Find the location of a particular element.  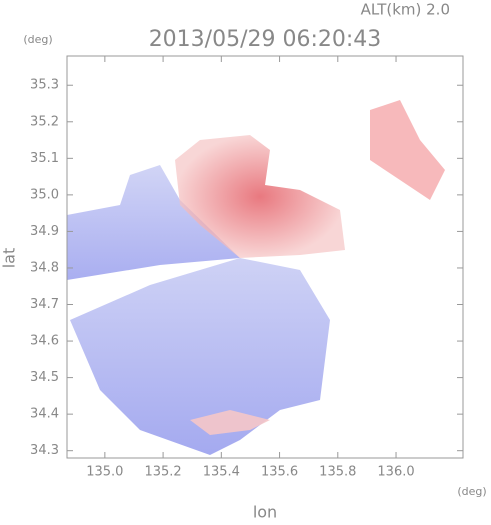

x-tick-label: 135.4 is located at coordinates (221, 472).